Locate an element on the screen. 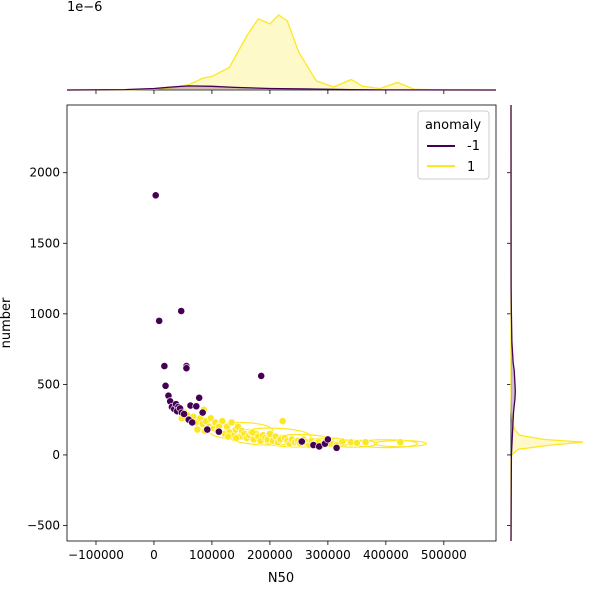  top-marginal-scale-label: 1e−6 is located at coordinates (84, 7).